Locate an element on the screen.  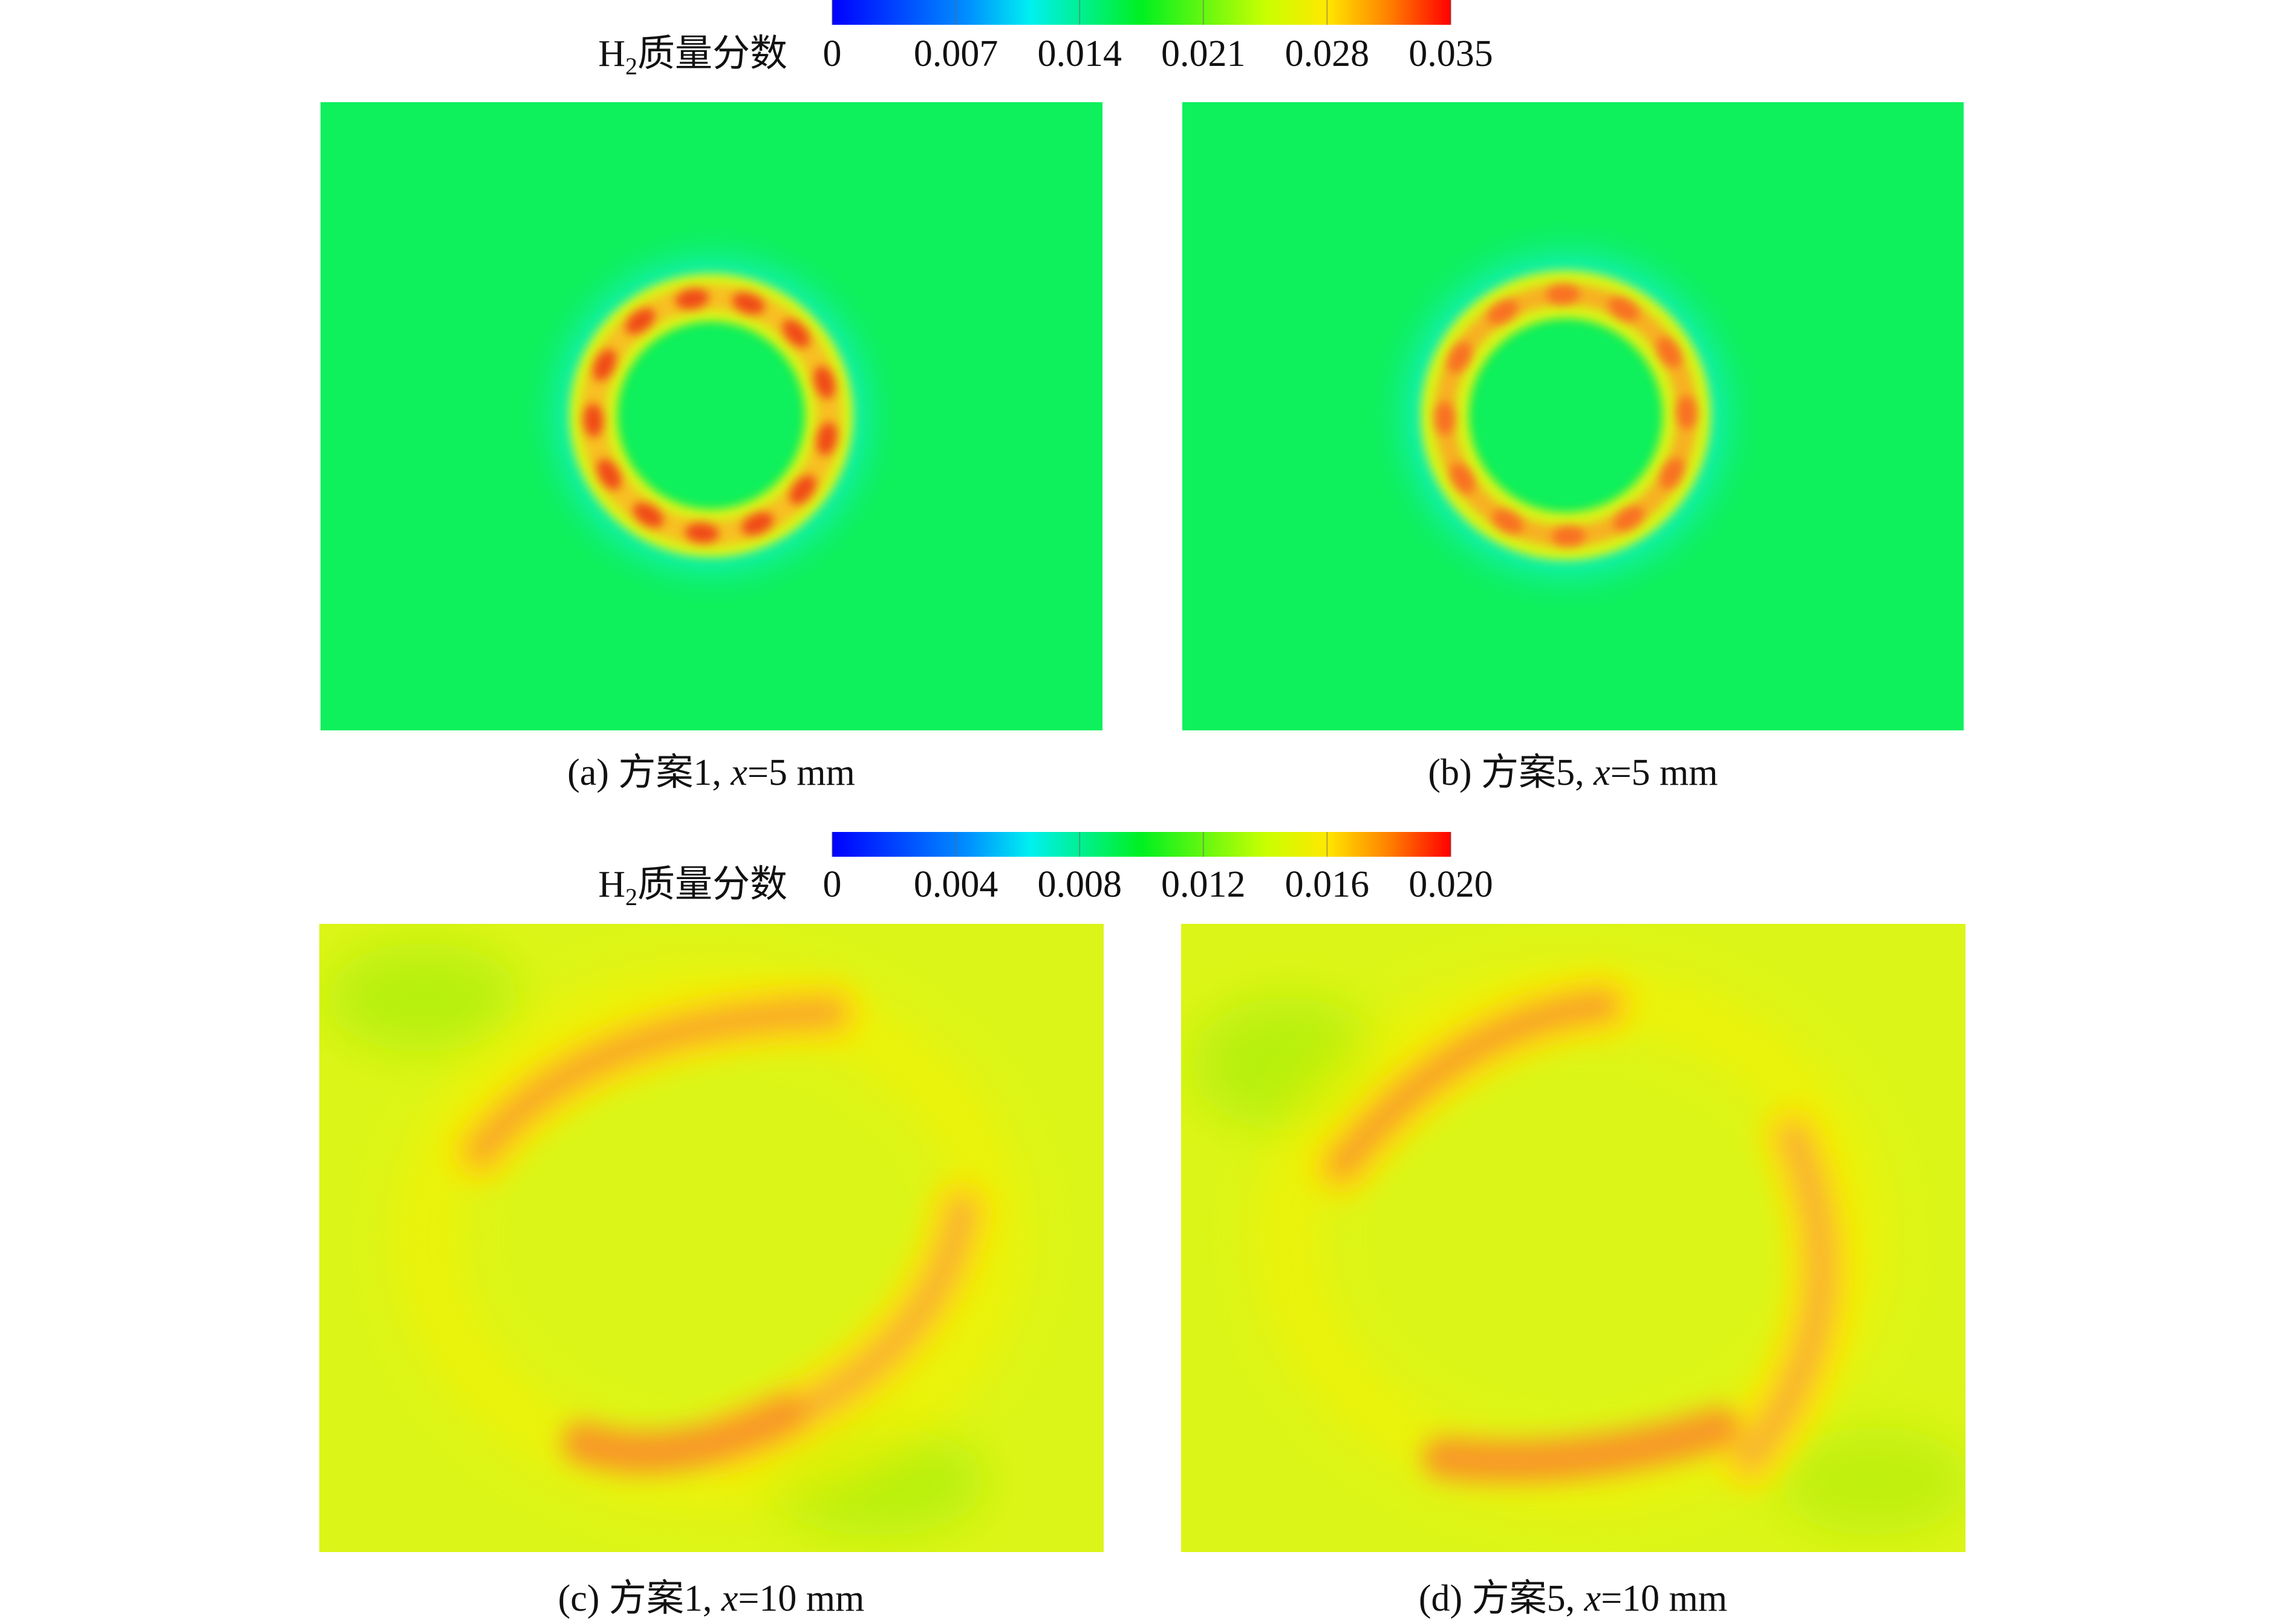
contour-c is located at coordinates (711, 1238).